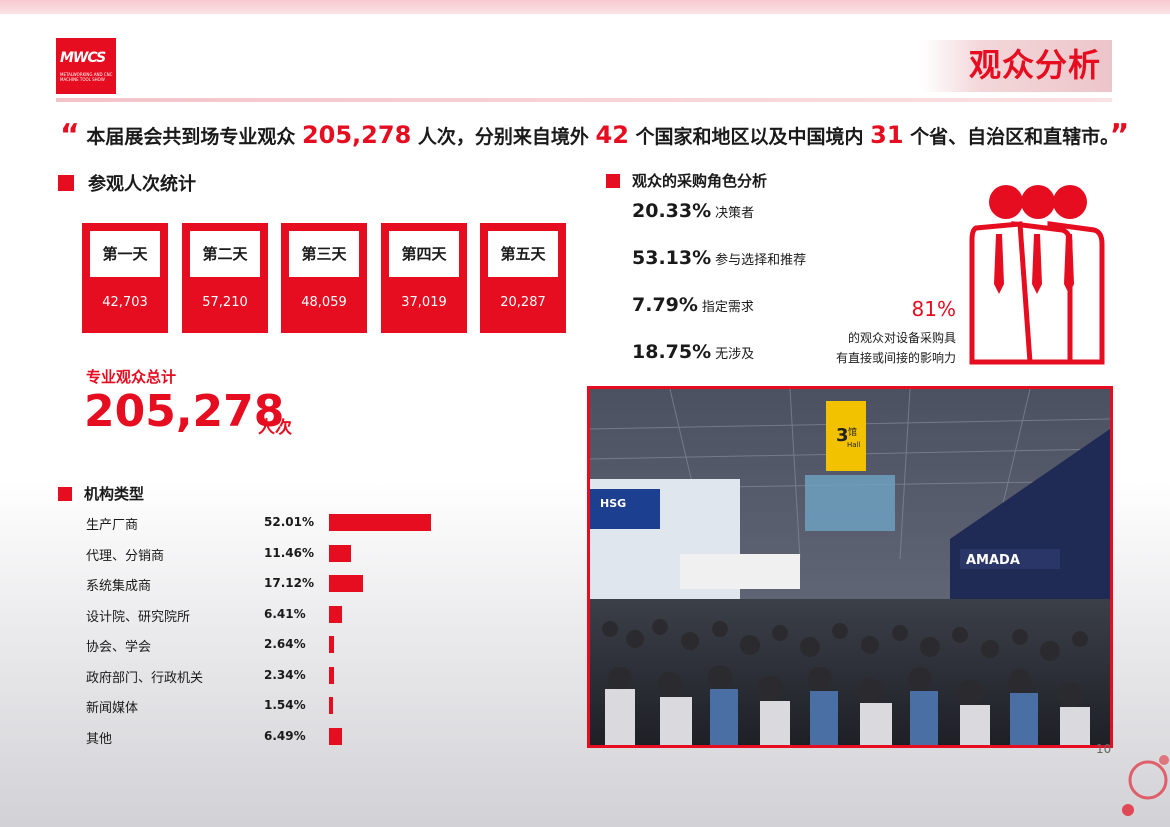 The width and height of the screenshot is (1170, 827). Describe the element at coordinates (424, 278) in the screenshot. I see `day-card: 第四天 37,019` at that location.